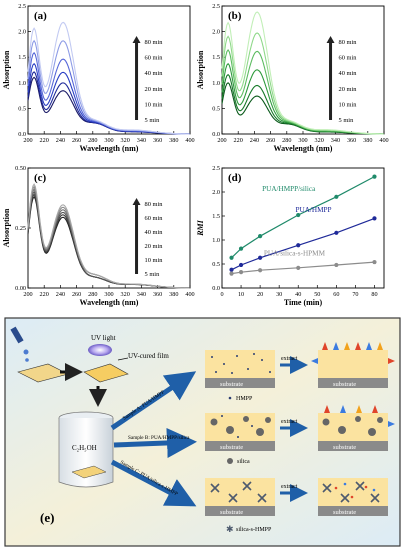  Describe the element at coordinates (27, 140) in the screenshot. I see `x-tick-label: 200` at that location.